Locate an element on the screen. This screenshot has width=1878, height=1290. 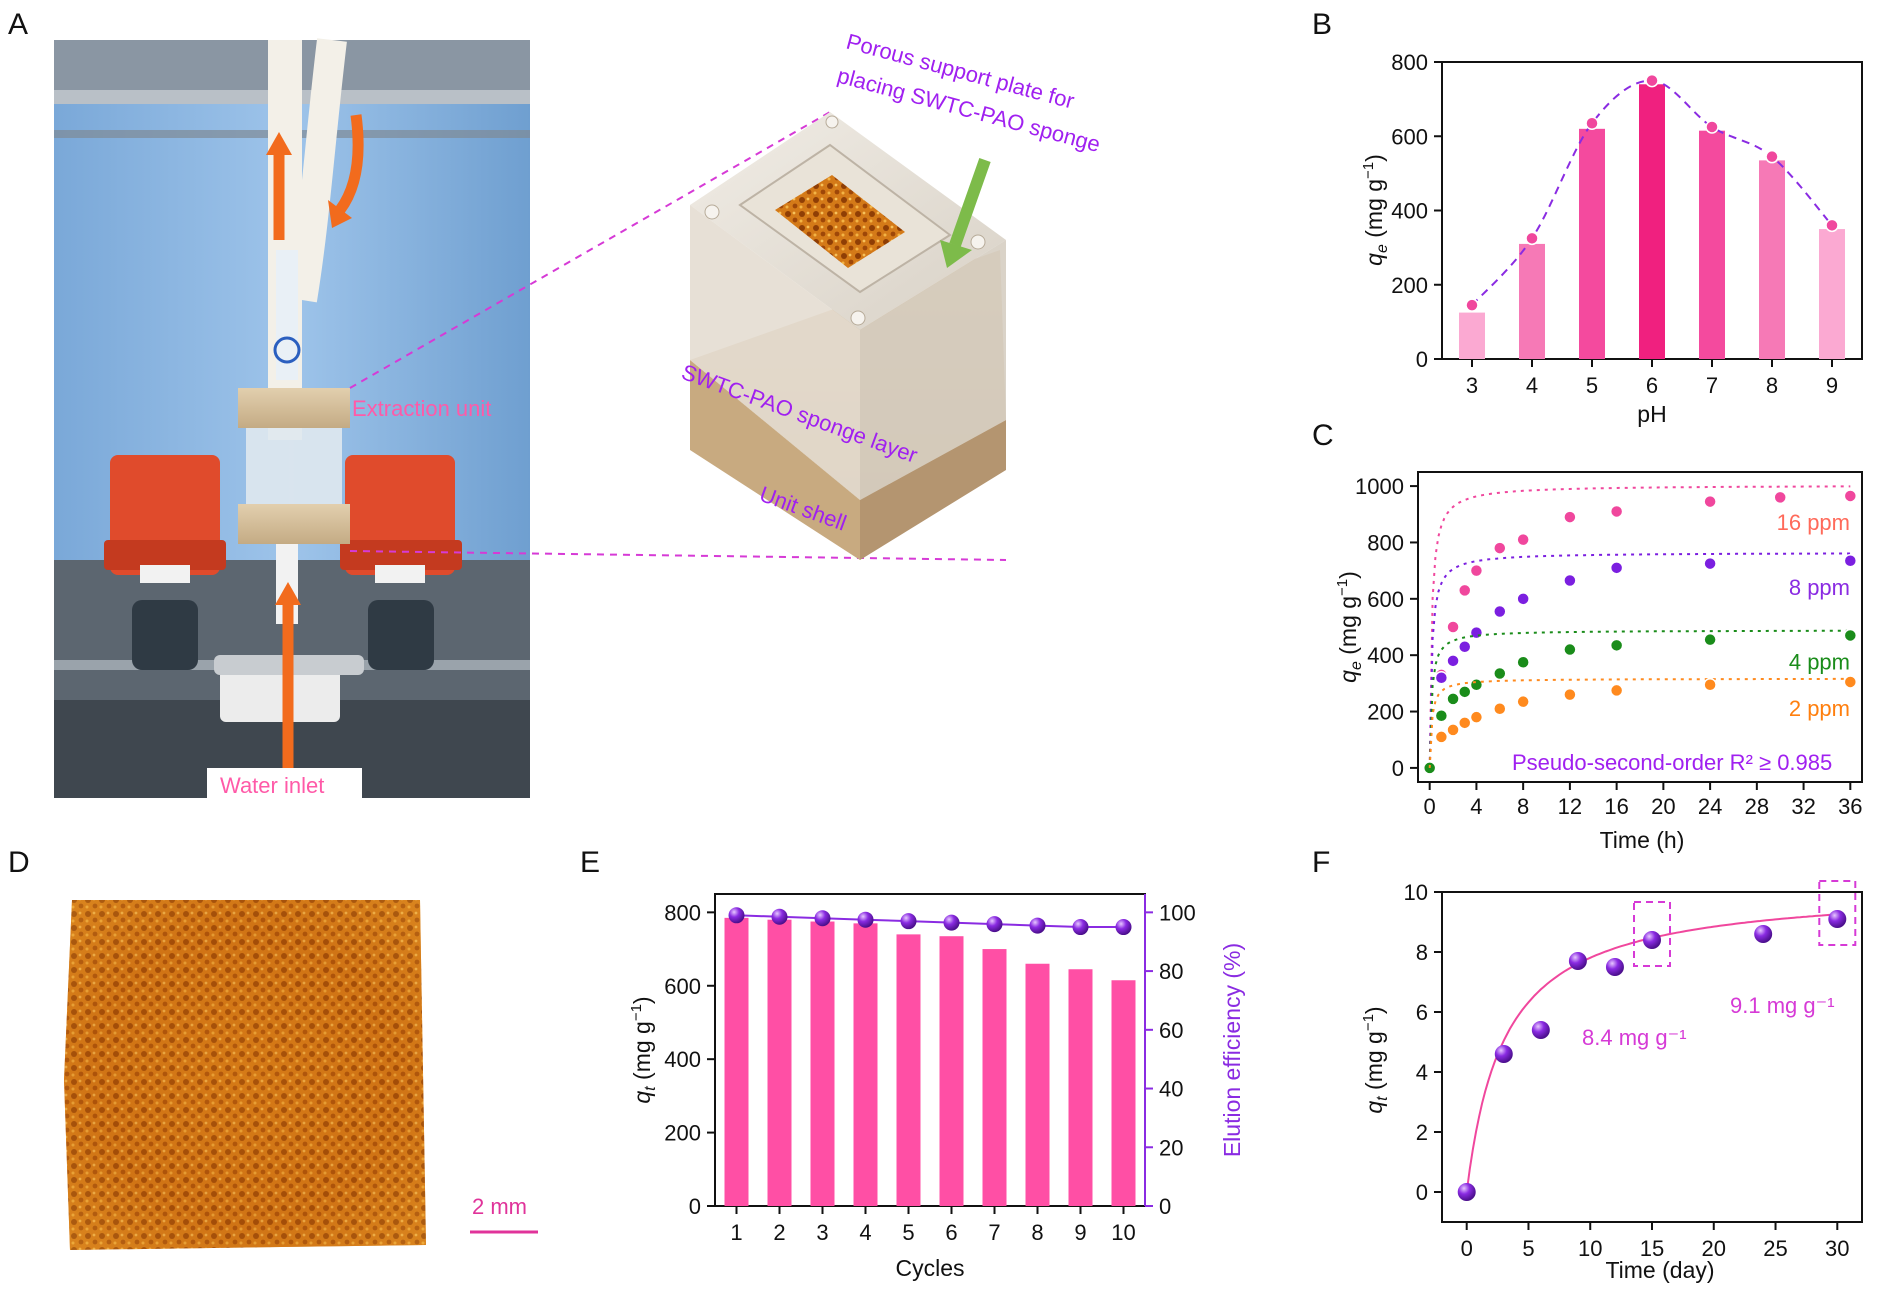
chart-c-xtick-label: 24 is located at coordinates (1710, 806).